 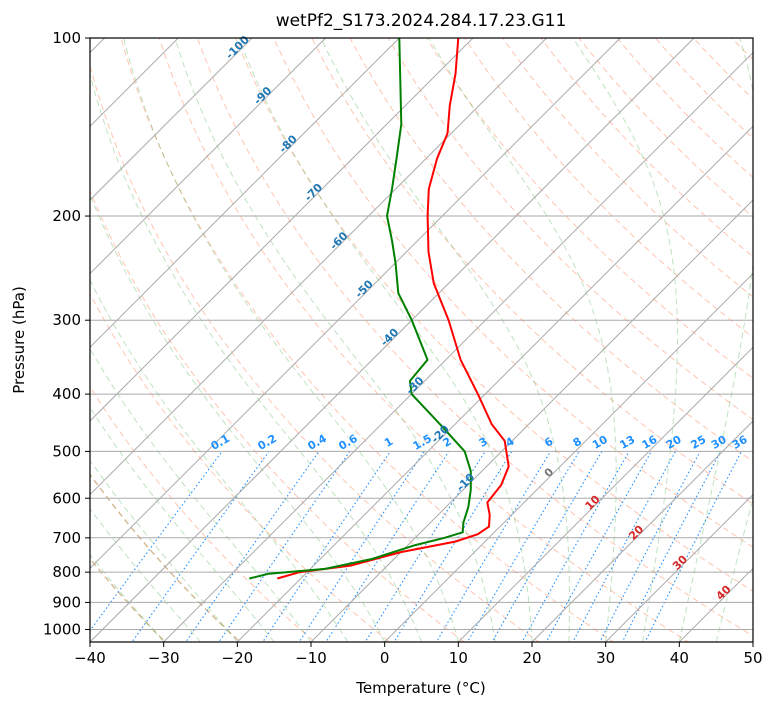 What do you see at coordinates (418, 654) in the screenshot?
I see `x-axis: −40 −30 −20 −10 0 10 20 30 40 50` at bounding box center [418, 654].